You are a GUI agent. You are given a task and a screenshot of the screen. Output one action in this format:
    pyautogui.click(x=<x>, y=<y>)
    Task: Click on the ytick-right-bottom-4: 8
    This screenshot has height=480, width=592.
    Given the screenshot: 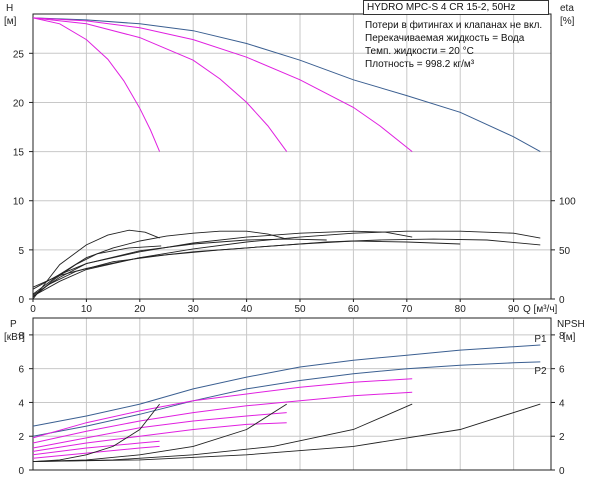 What is the action you would take?
    pyautogui.click(x=562, y=336)
    